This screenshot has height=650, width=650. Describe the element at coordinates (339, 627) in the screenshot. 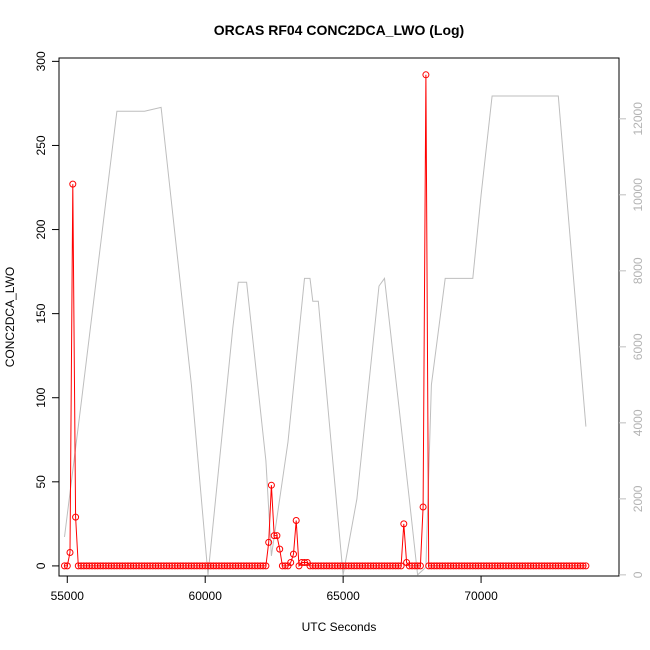

I see `x-axis-label: UTC Seconds` at that location.